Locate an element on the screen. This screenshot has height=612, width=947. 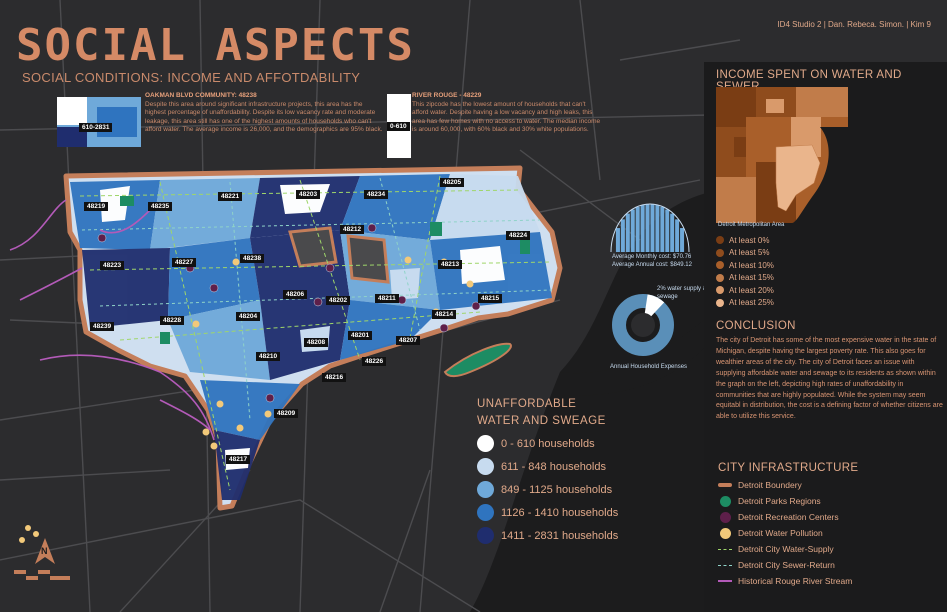
callout-right-heading: RIVER ROUGE - 48229 is located at coordinates (447, 95).